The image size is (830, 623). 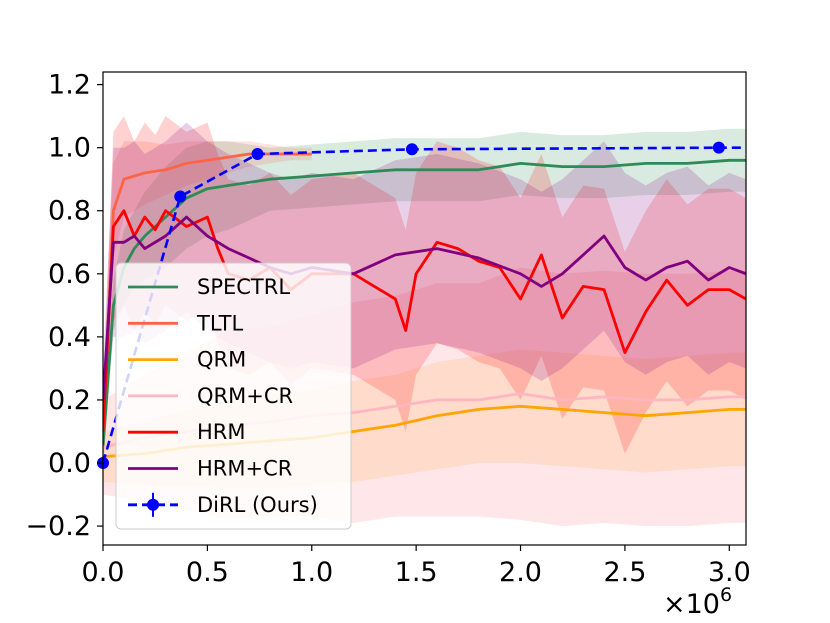 I want to click on x-tick-label: 2.5, so click(x=624, y=572).